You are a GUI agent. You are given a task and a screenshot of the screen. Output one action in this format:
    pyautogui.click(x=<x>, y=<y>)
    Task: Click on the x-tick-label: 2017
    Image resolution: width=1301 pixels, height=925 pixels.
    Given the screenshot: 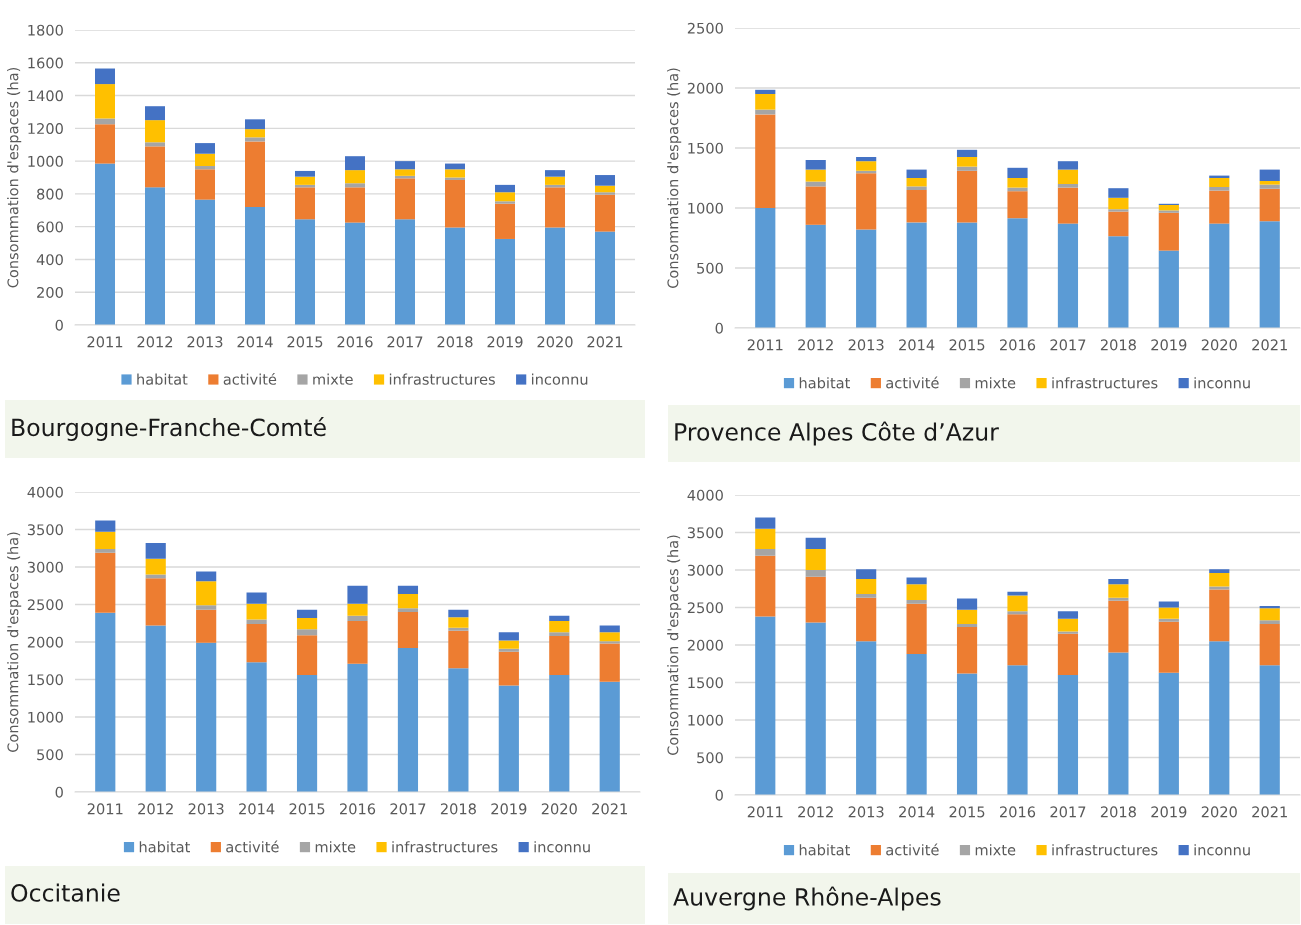 What is the action you would take?
    pyautogui.click(x=405, y=342)
    